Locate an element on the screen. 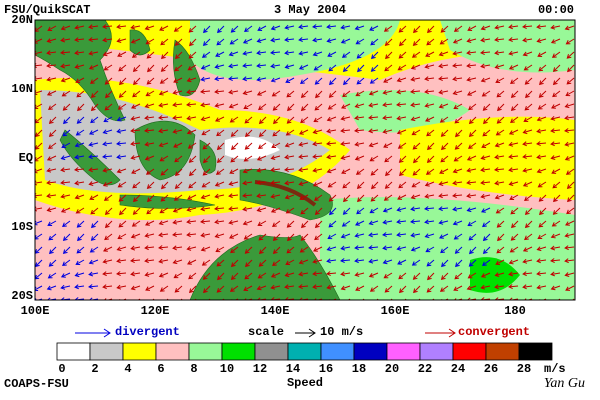 The height and width of the screenshot is (400, 600). lon-label: 180 is located at coordinates (515, 311).